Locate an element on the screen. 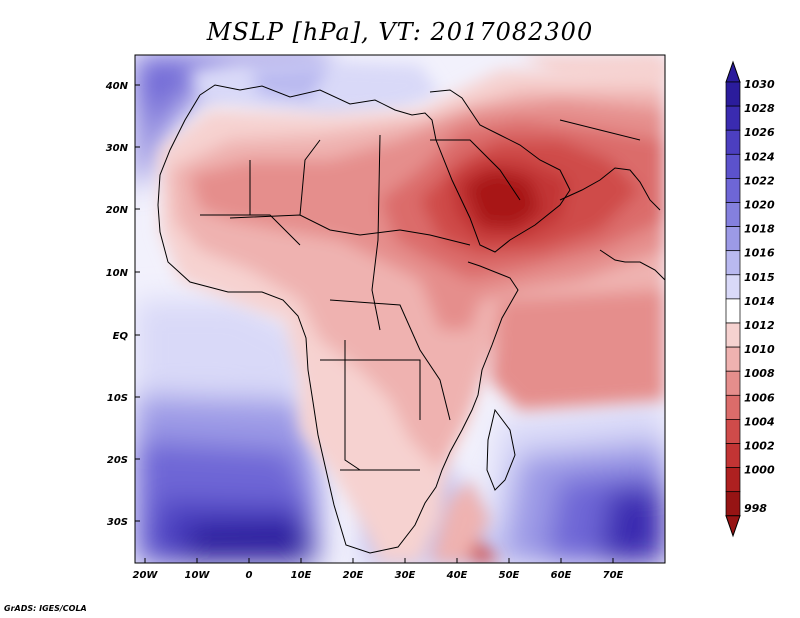 The width and height of the screenshot is (800, 618). colorbar-label: 1002 is located at coordinates (759, 446).